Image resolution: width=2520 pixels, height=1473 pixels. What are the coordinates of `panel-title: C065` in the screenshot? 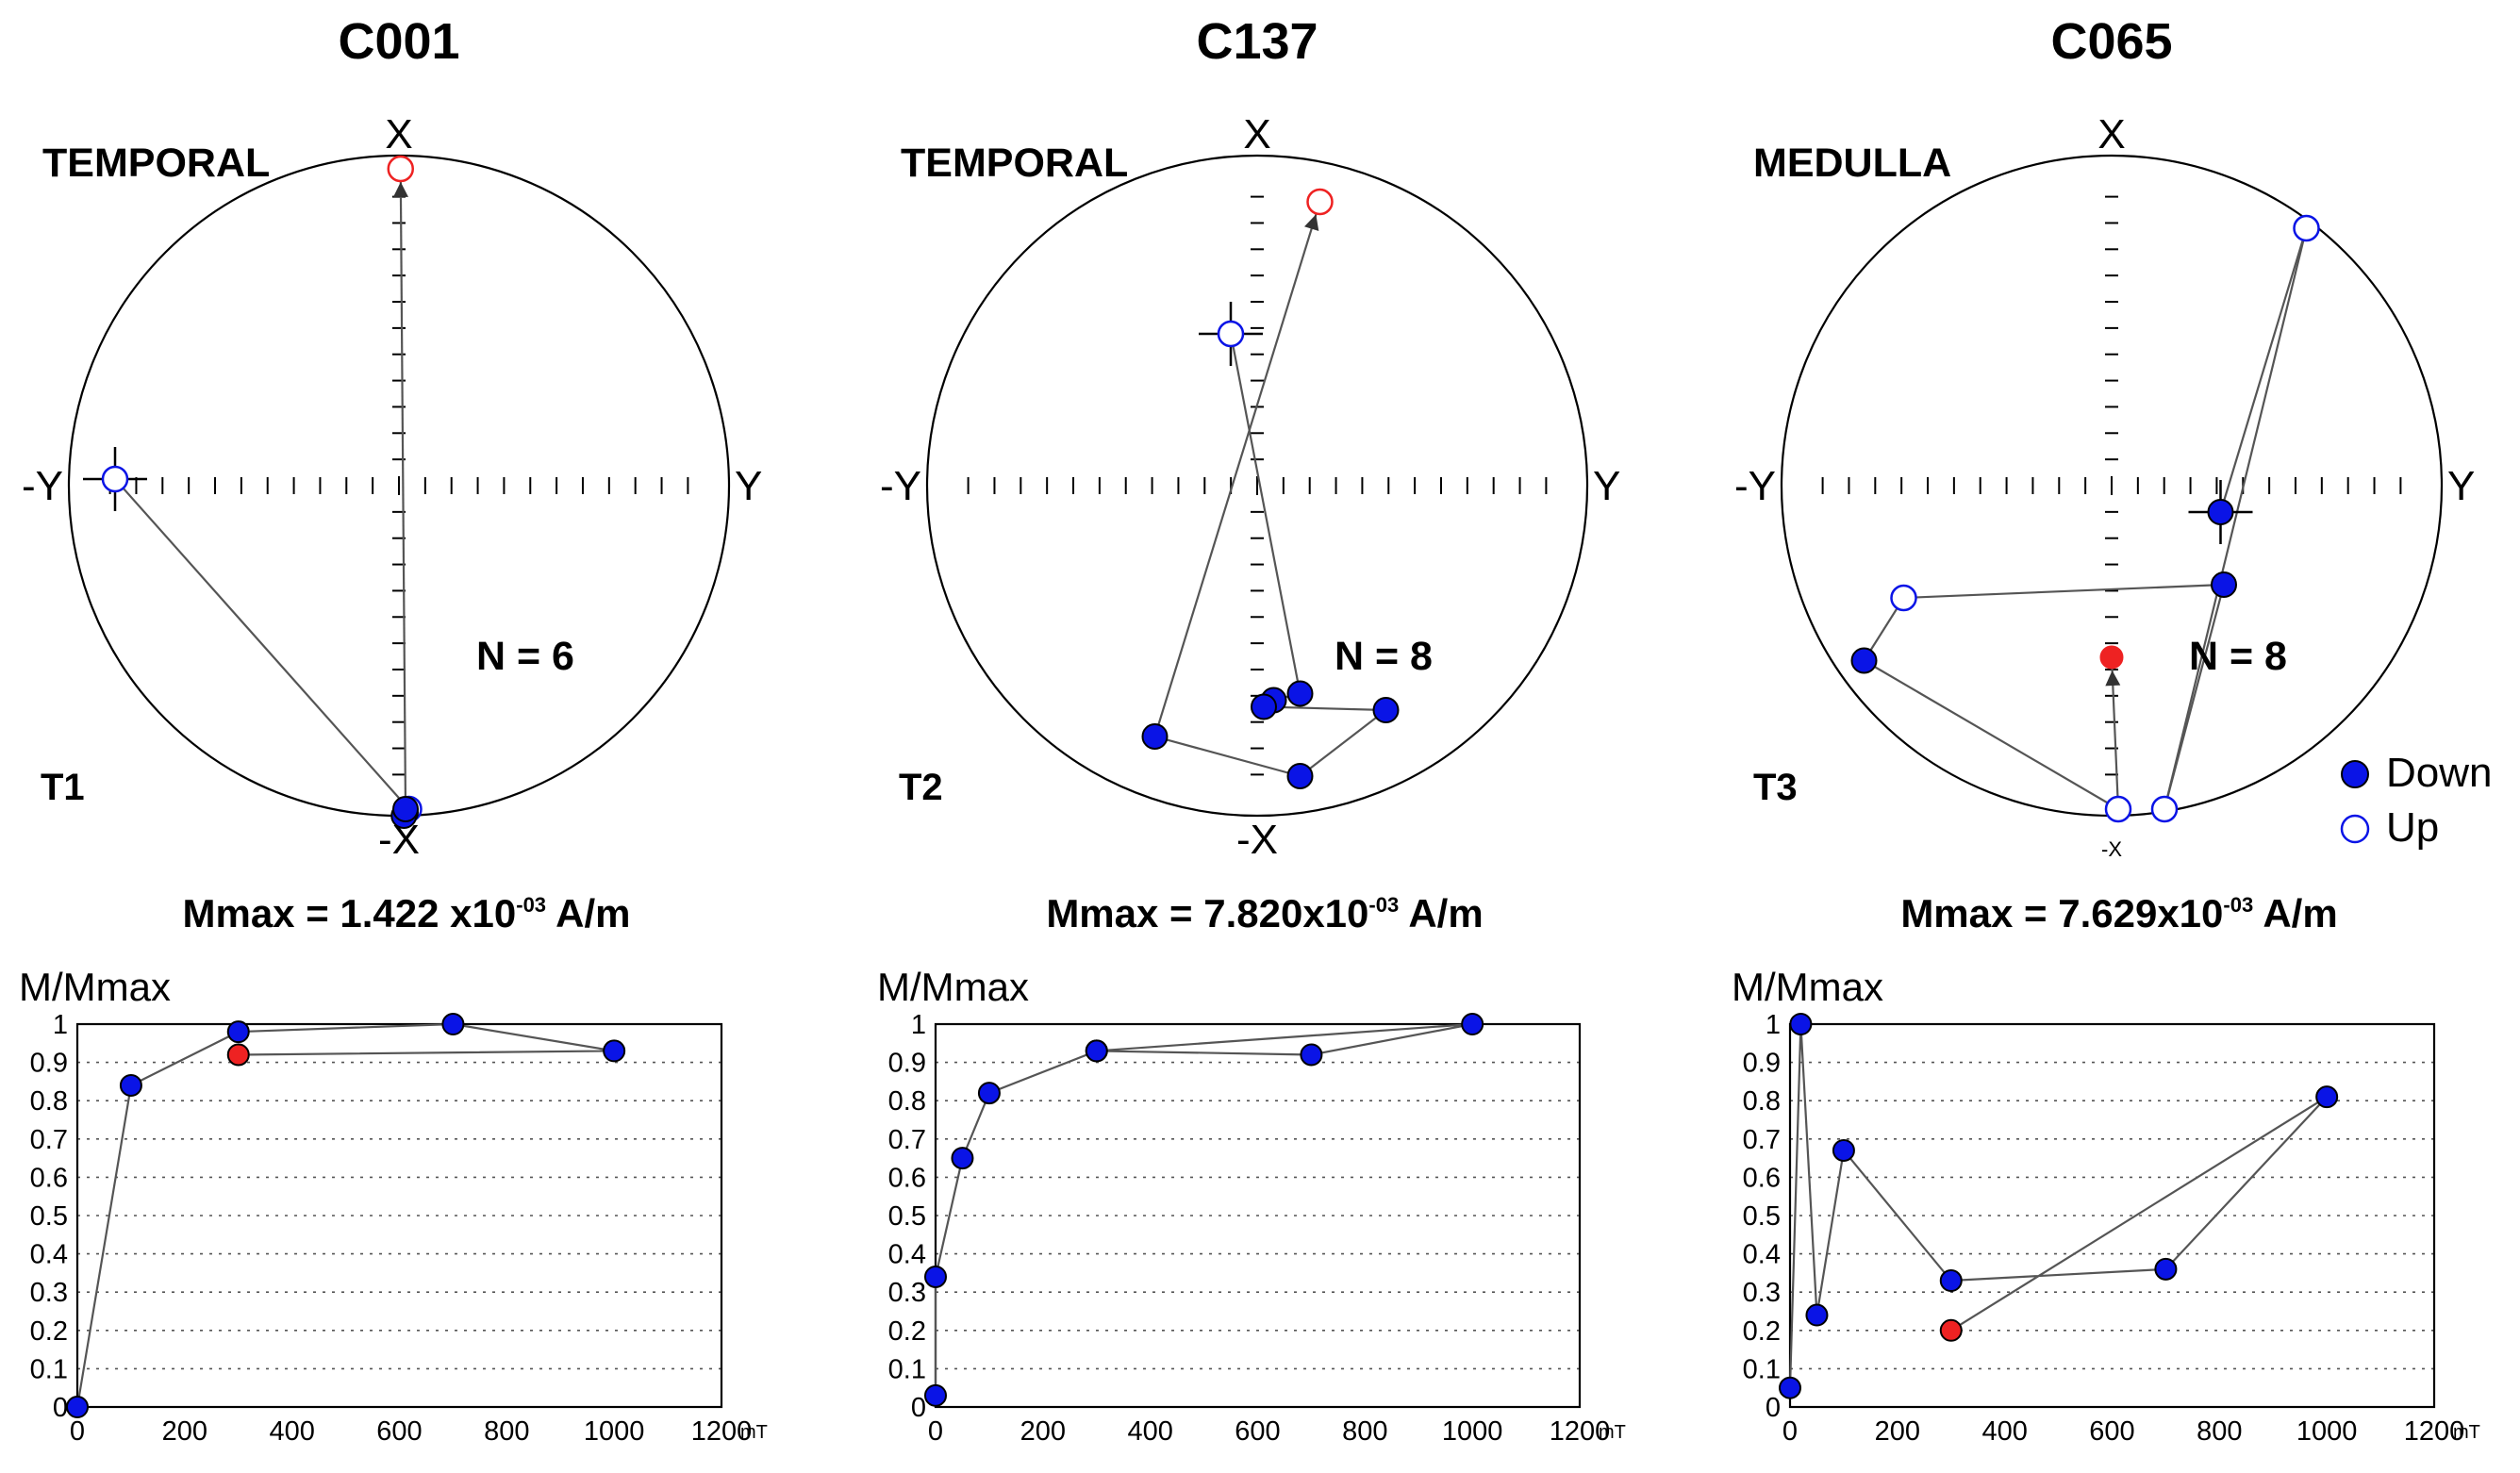 It's located at (2111, 41).